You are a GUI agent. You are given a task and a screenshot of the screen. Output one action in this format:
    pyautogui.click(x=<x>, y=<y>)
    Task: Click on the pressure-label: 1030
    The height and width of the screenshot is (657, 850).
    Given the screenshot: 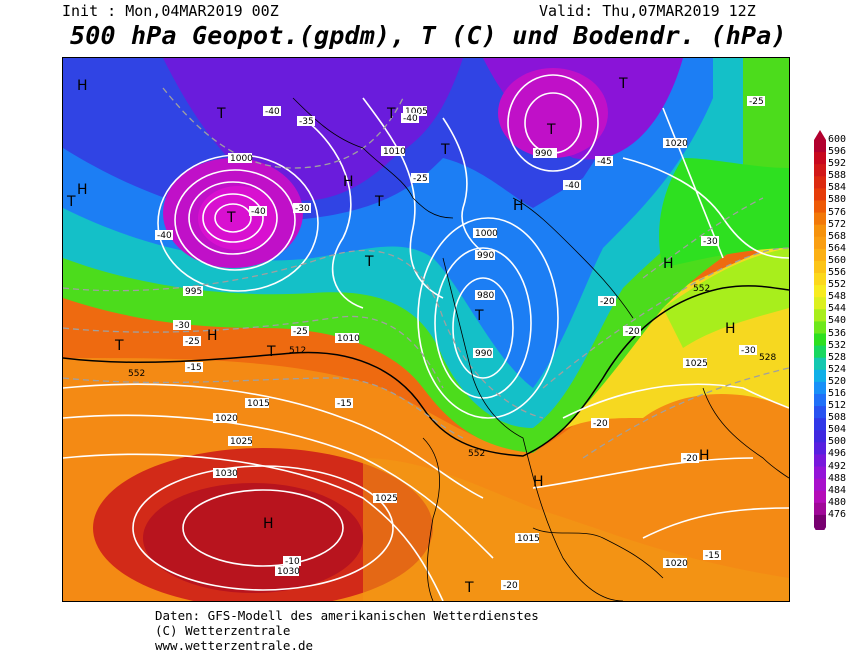 What is the action you would take?
    pyautogui.click(x=225, y=473)
    